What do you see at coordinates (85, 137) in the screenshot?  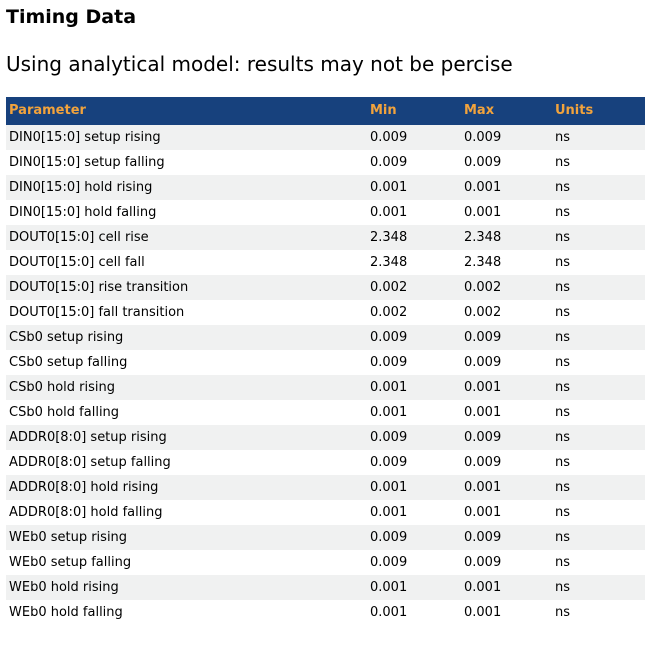 I see `parameter-cell: DIN0[15:0] setup rising` at bounding box center [85, 137].